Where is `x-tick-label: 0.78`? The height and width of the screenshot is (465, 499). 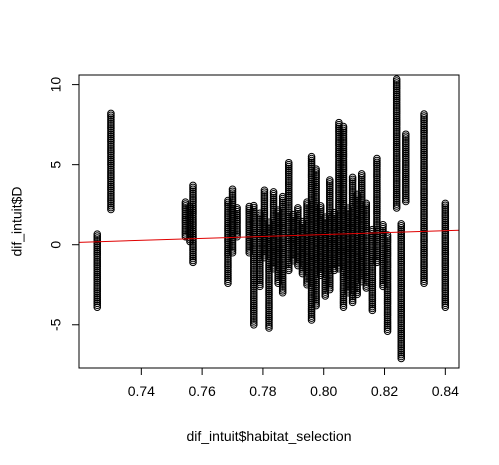 x-tick-label: 0.78 is located at coordinates (262, 391).